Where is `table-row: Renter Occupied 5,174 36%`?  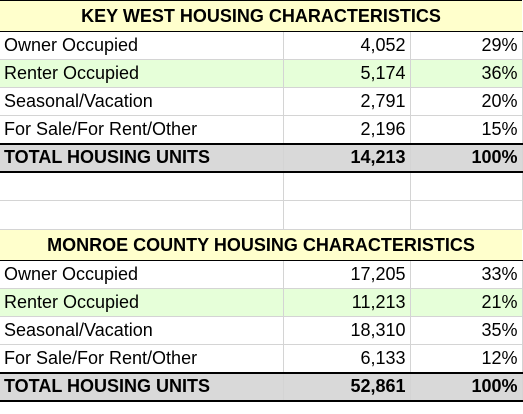 table-row: Renter Occupied 5,174 36% is located at coordinates (261, 73).